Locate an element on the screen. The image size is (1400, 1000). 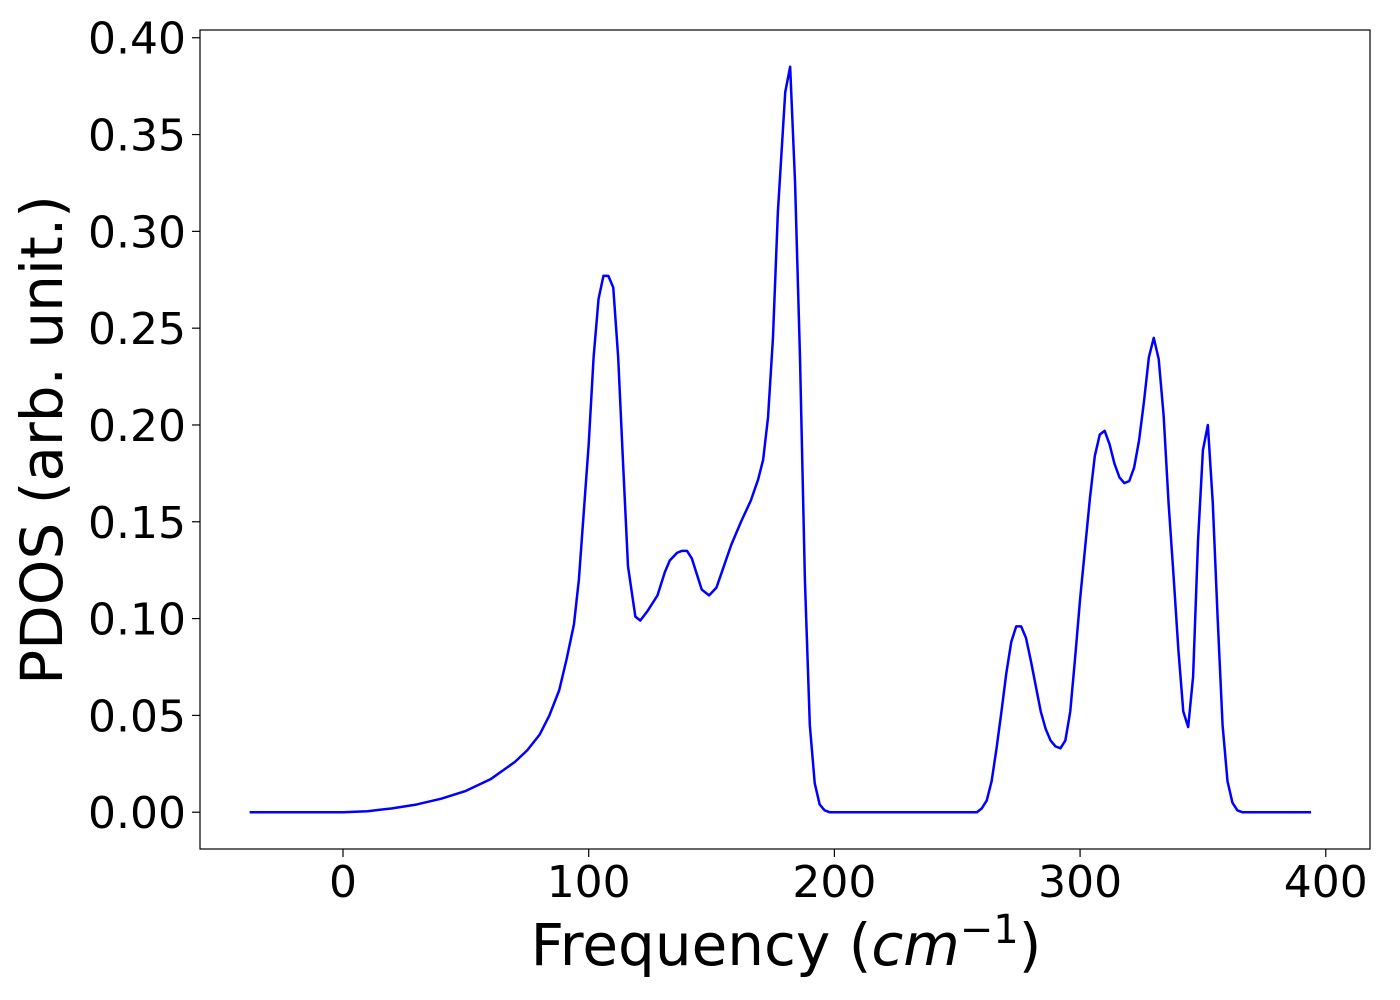
y-tick-label: 0.10 is located at coordinates (137, 620).